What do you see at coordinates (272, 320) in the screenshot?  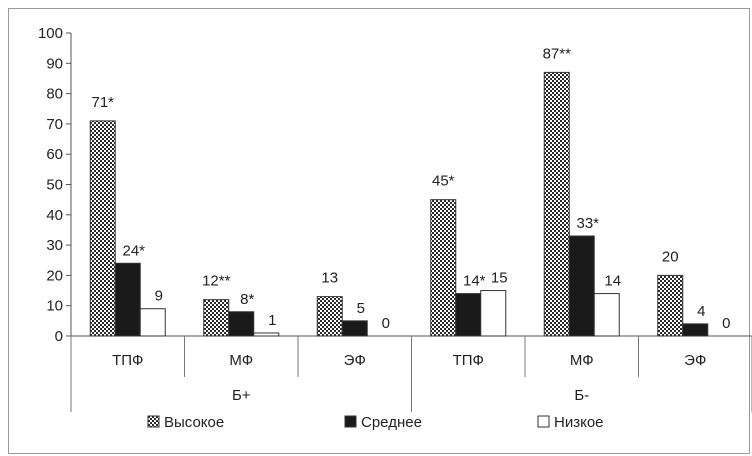 I see `data-label: 1` at bounding box center [272, 320].